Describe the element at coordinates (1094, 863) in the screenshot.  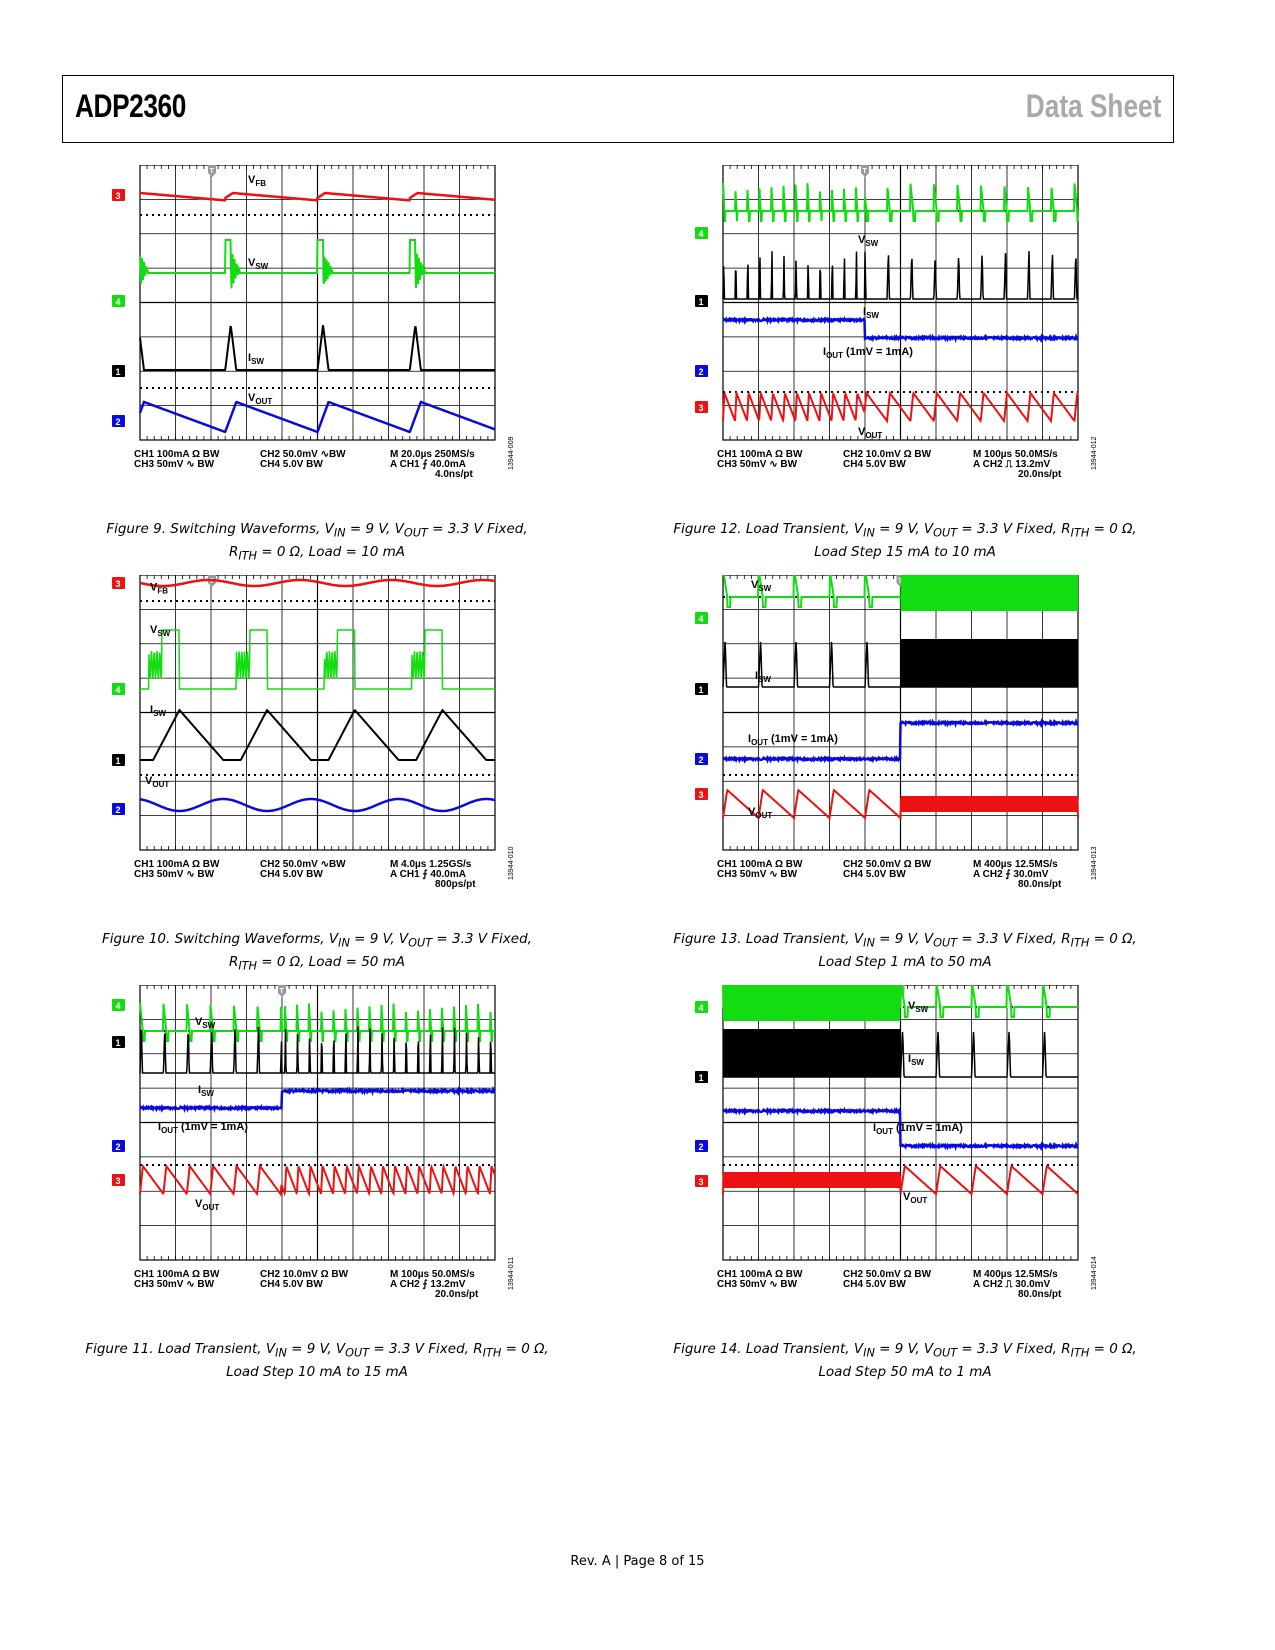
I see `figure-code: 13944-013` at that location.